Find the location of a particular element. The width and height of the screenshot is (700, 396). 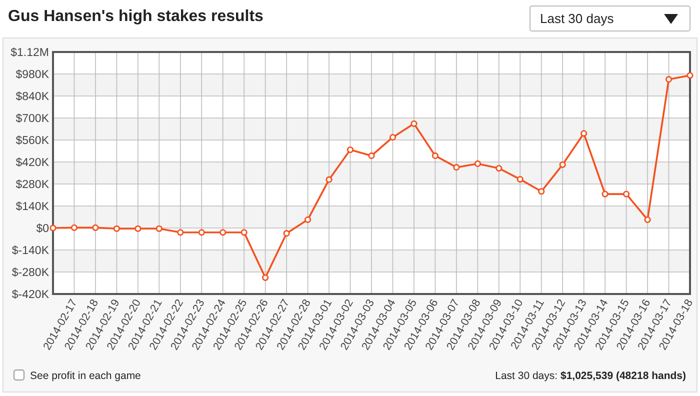

y-tick-label: $420K is located at coordinates (33, 163).